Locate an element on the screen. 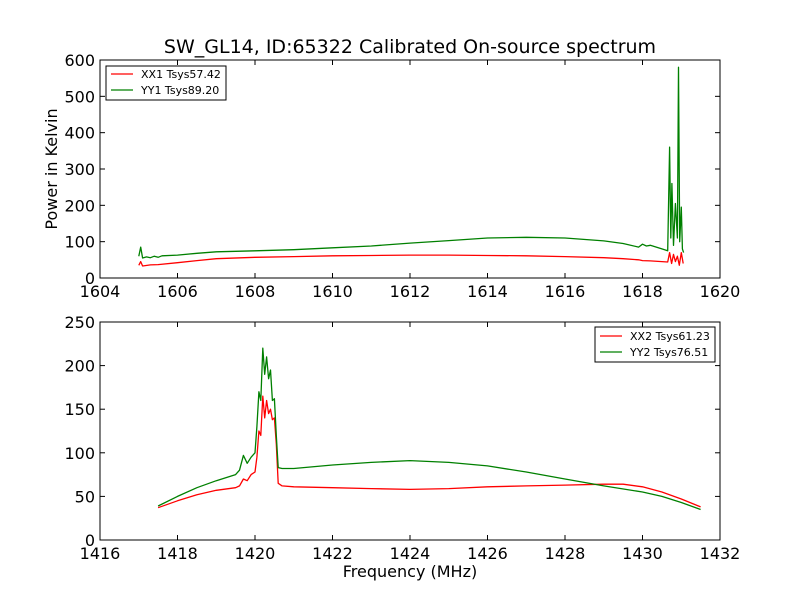 The height and width of the screenshot is (600, 800). bottom-xtick-label: 1422 is located at coordinates (332, 553).